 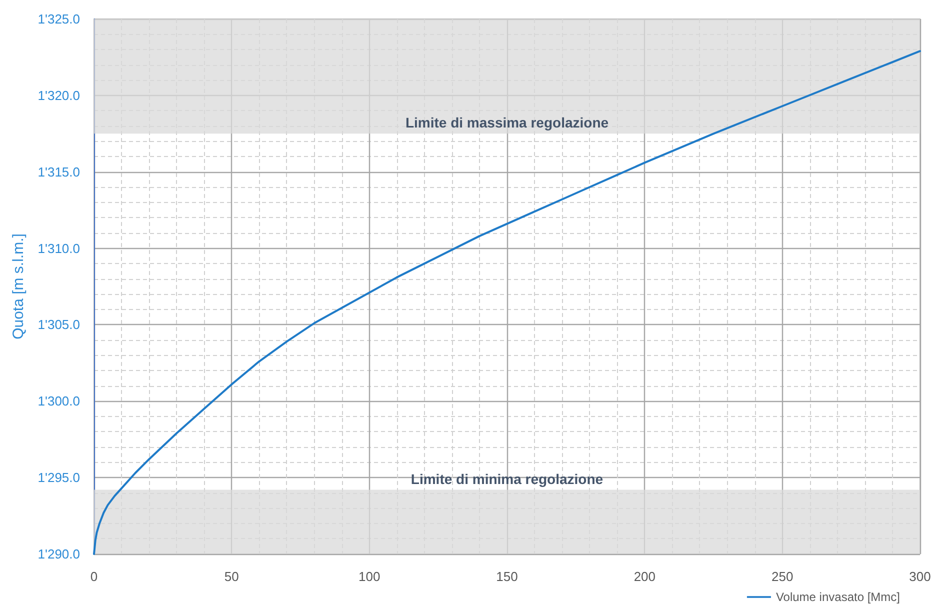 What do you see at coordinates (59, 19) in the screenshot?
I see `y-tick-label: 1'325.0` at bounding box center [59, 19].